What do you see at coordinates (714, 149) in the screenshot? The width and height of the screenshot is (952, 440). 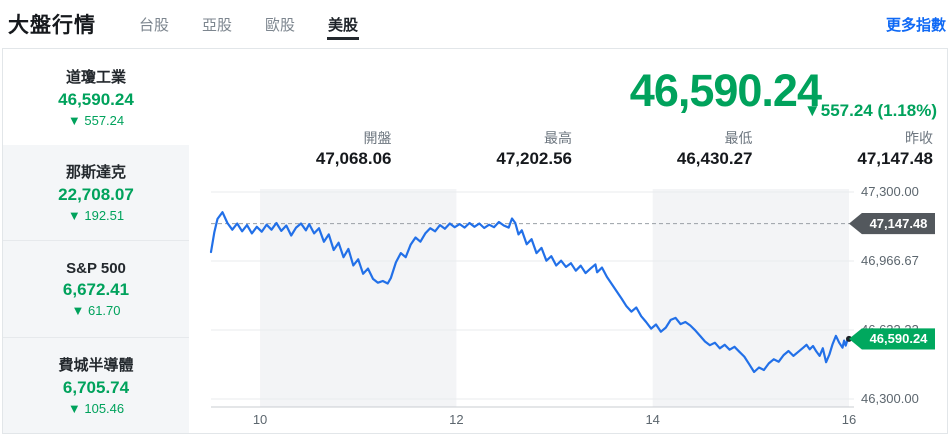 I see `stat-low: 最低 46,430.27` at bounding box center [714, 149].